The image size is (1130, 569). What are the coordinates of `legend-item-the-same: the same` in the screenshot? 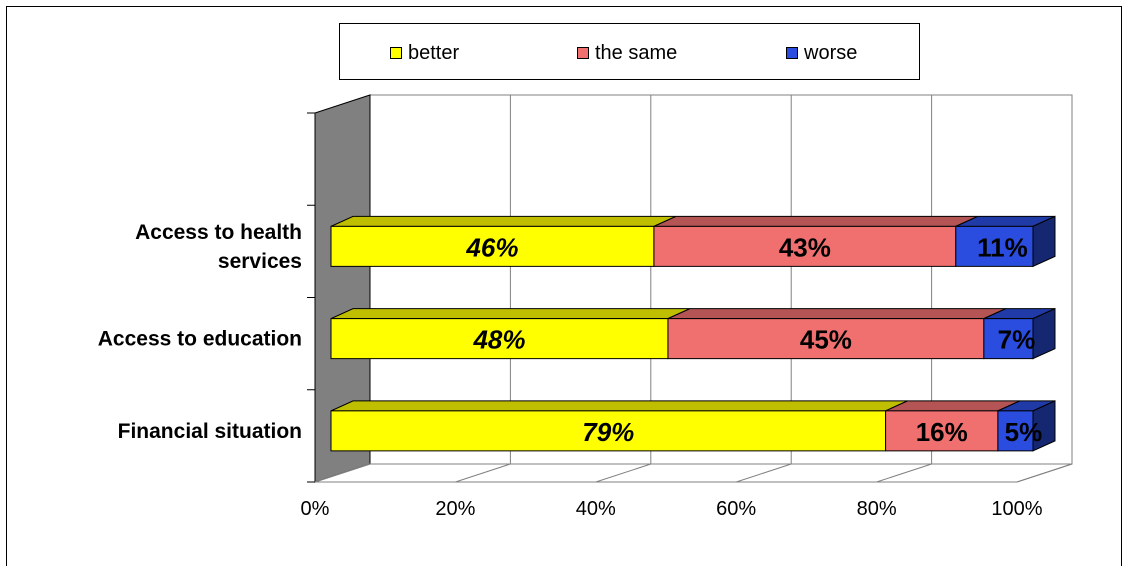 It's located at (627, 52).